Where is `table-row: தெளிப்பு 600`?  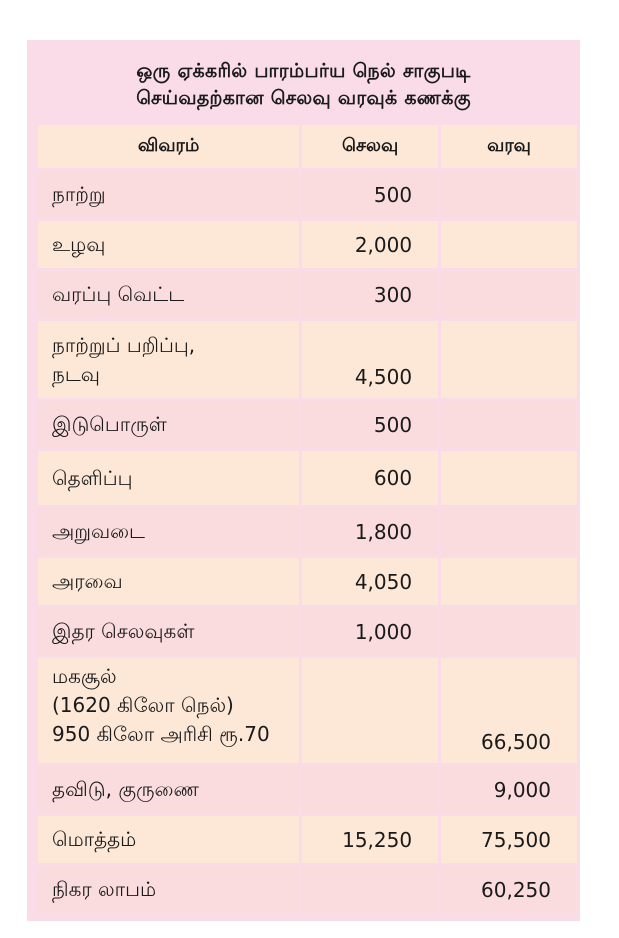 table-row: தெளிப்பு 600 is located at coordinates (307, 478).